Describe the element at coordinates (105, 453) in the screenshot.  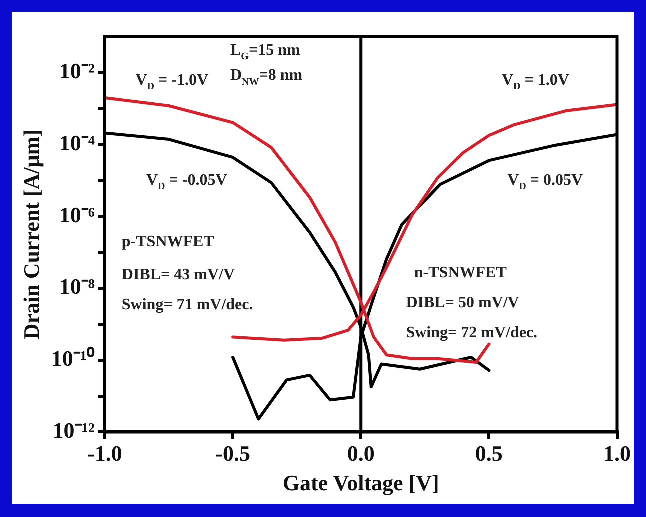
I see `x-tick-label: -1.0` at that location.